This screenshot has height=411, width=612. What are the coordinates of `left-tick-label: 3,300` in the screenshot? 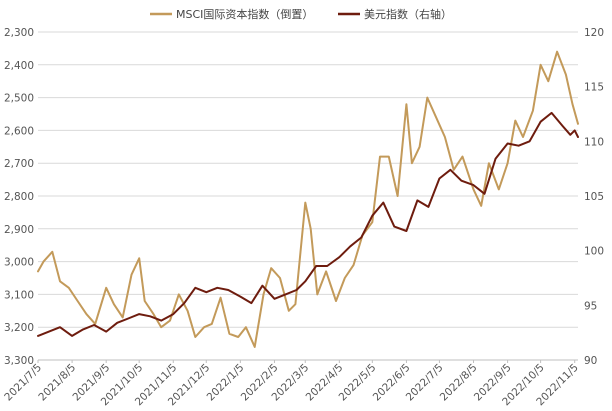 It's located at (19, 361).